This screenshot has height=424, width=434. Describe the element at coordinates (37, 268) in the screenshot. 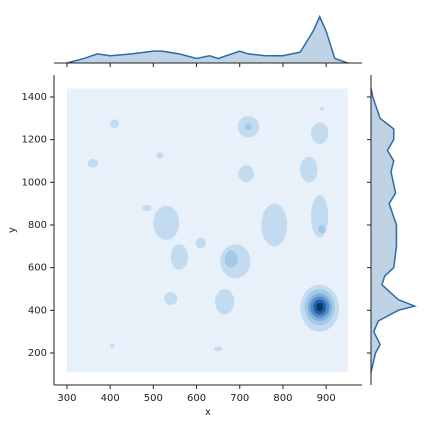

I see `y-tick-label: 600` at that location.